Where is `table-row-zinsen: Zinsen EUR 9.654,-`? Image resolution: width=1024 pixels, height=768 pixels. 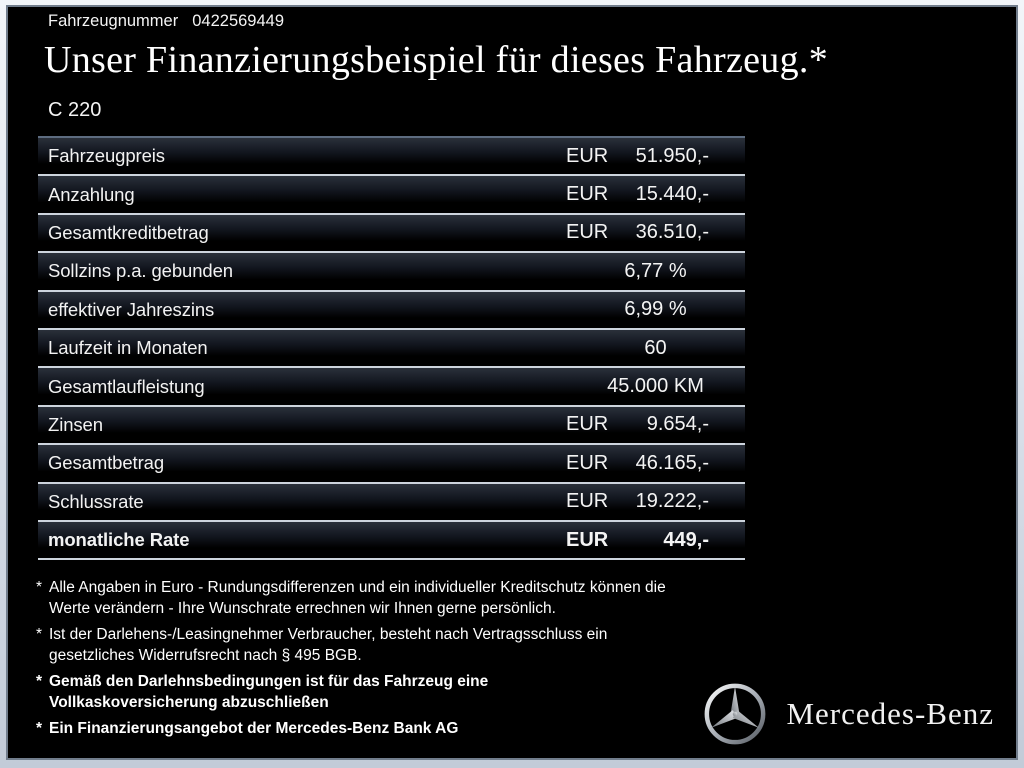 table-row-zinsen: Zinsen EUR 9.654,- is located at coordinates (391, 424).